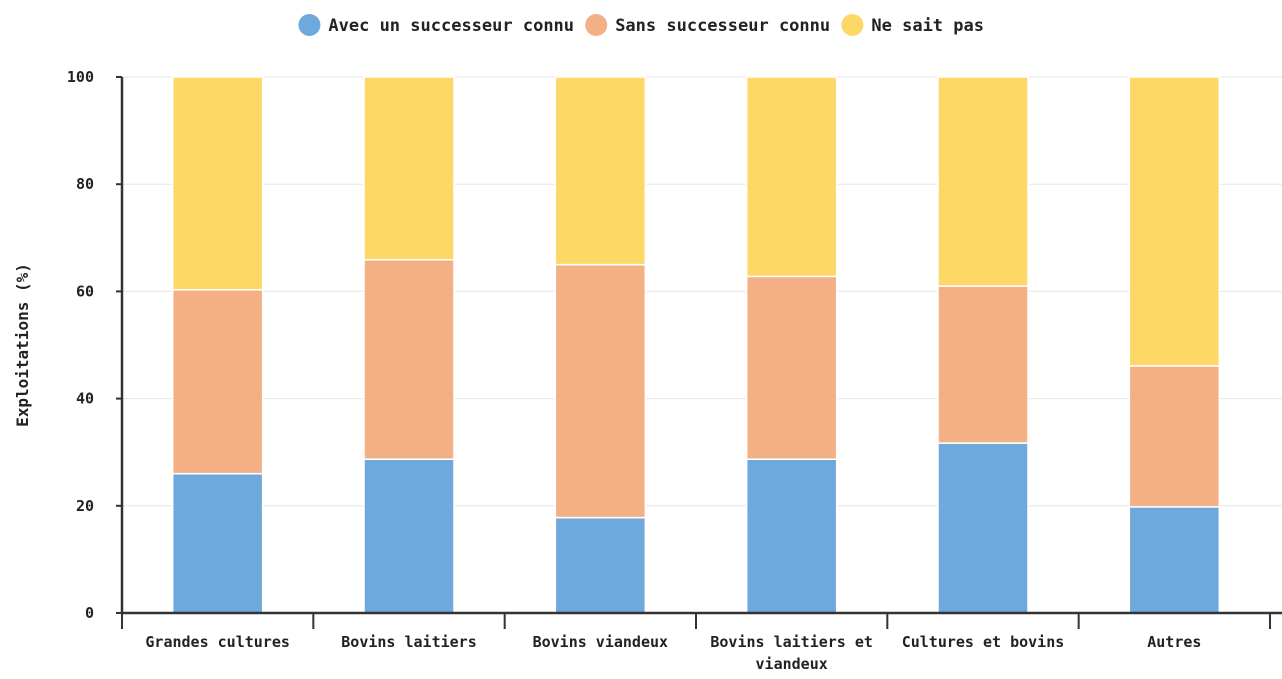  Describe the element at coordinates (85, 506) in the screenshot. I see `y-tick-label: 20` at that location.